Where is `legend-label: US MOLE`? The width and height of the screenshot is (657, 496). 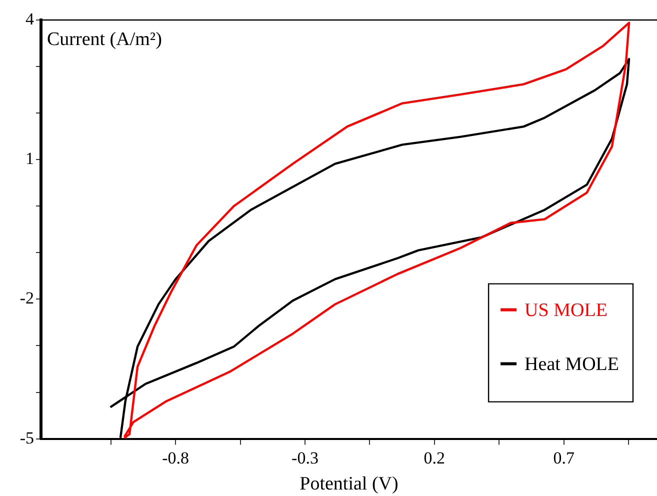
legend-label: US MOLE is located at coordinates (566, 310).